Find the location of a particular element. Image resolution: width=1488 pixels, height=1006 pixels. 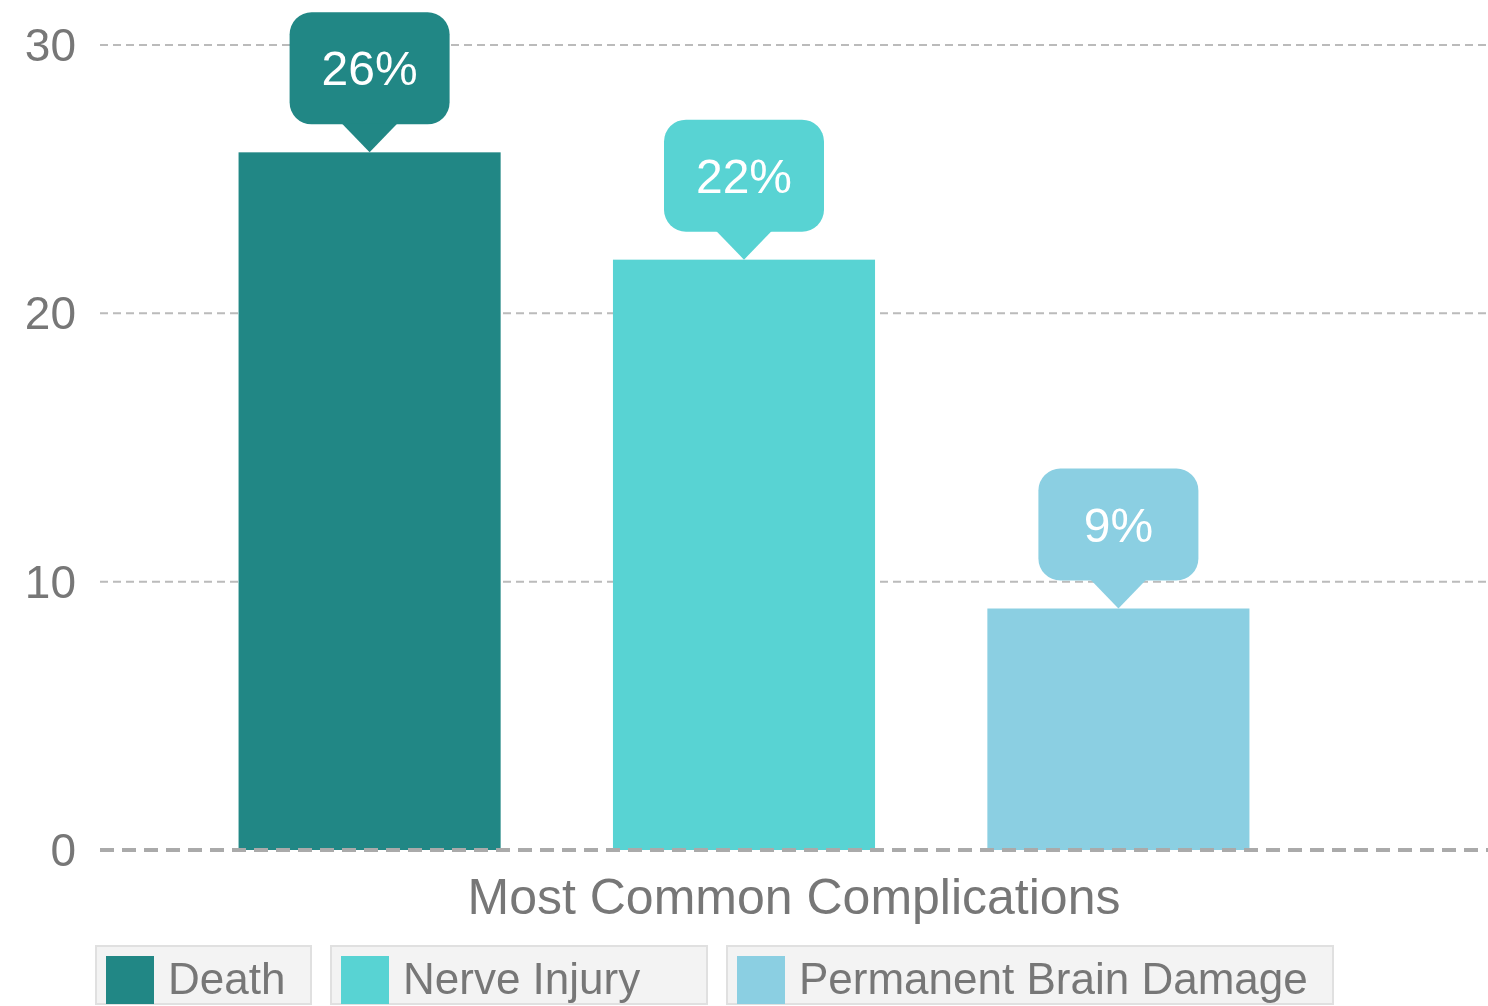

legend-label: Permanent Brain Damage is located at coordinates (1053, 978).